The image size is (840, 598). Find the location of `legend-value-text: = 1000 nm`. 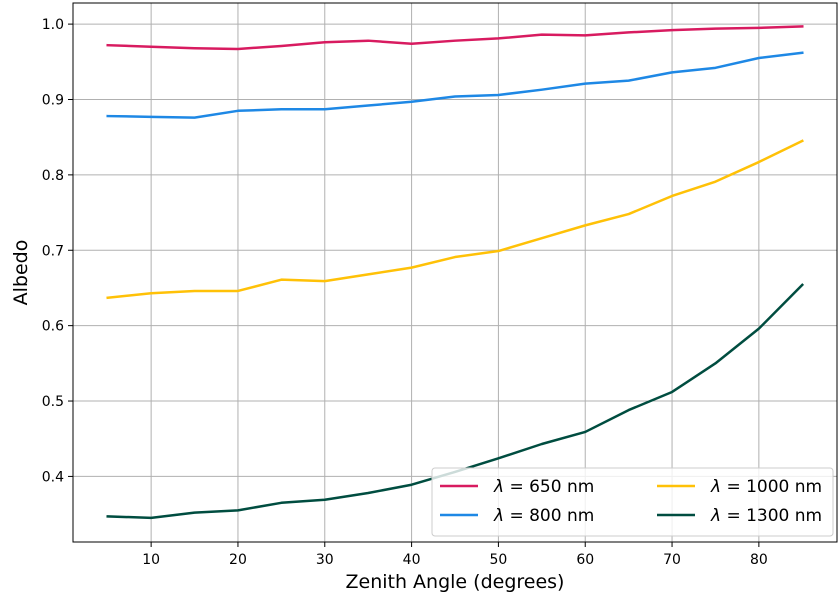

legend-value-text: = 1000 nm is located at coordinates (771, 487).